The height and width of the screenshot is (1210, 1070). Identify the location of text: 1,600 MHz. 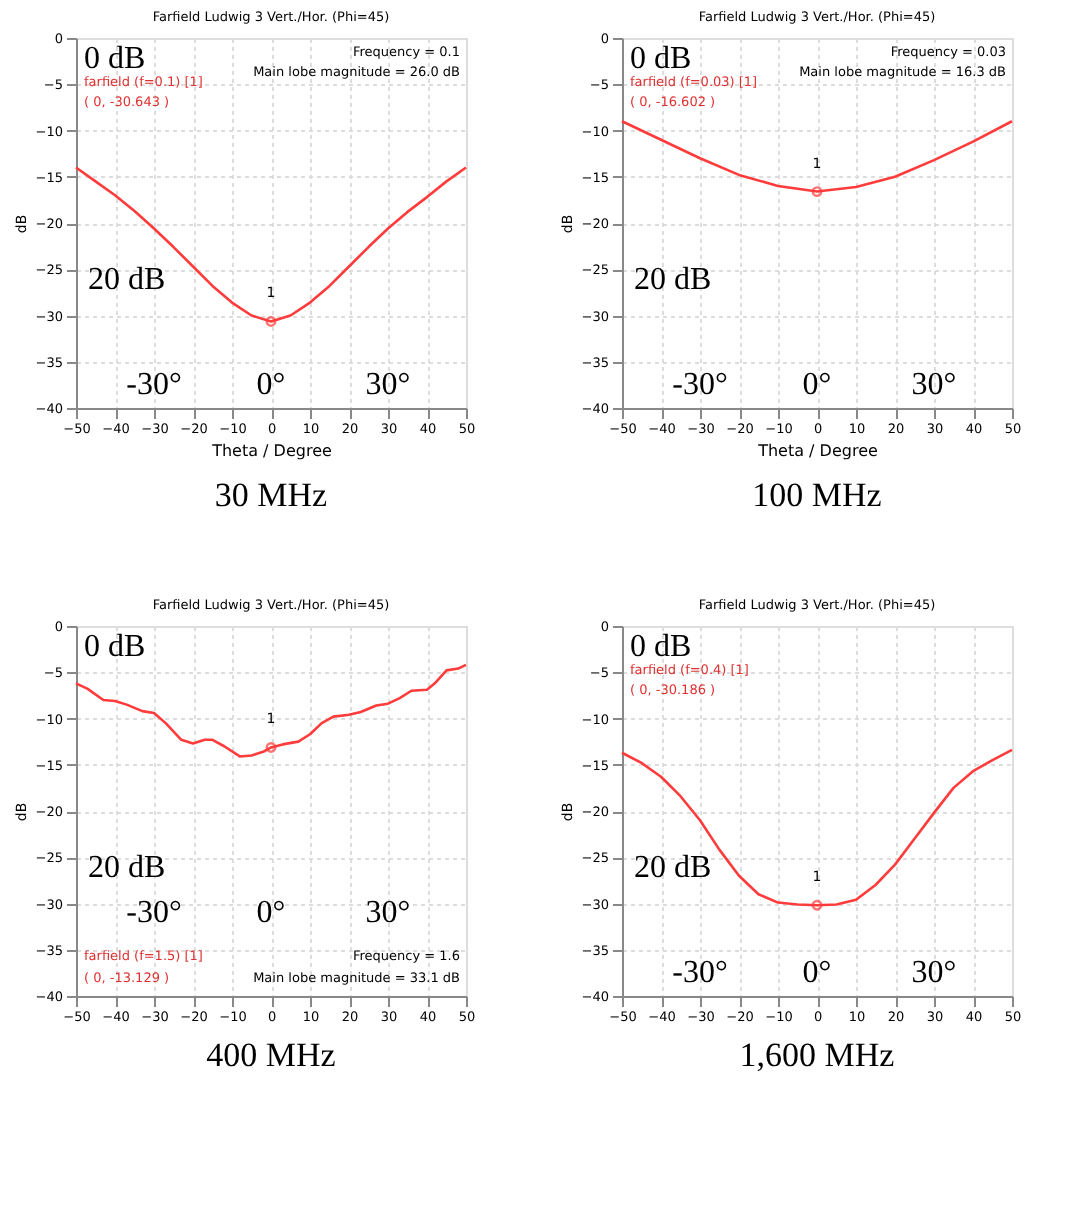
(817, 1055).